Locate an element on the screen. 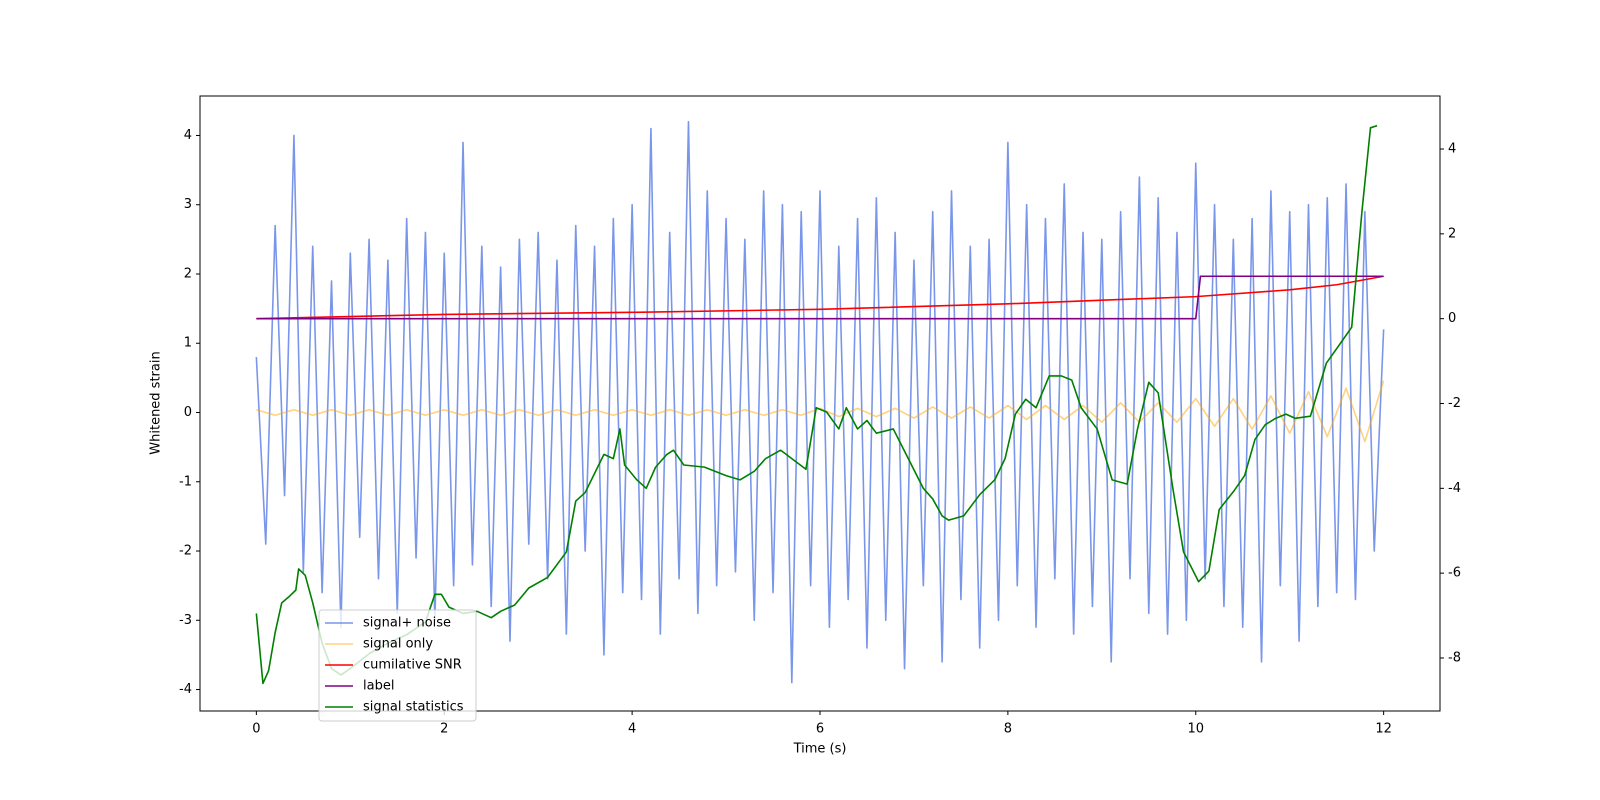 The image size is (1600, 800). y-tick-label: -2 is located at coordinates (185, 551).